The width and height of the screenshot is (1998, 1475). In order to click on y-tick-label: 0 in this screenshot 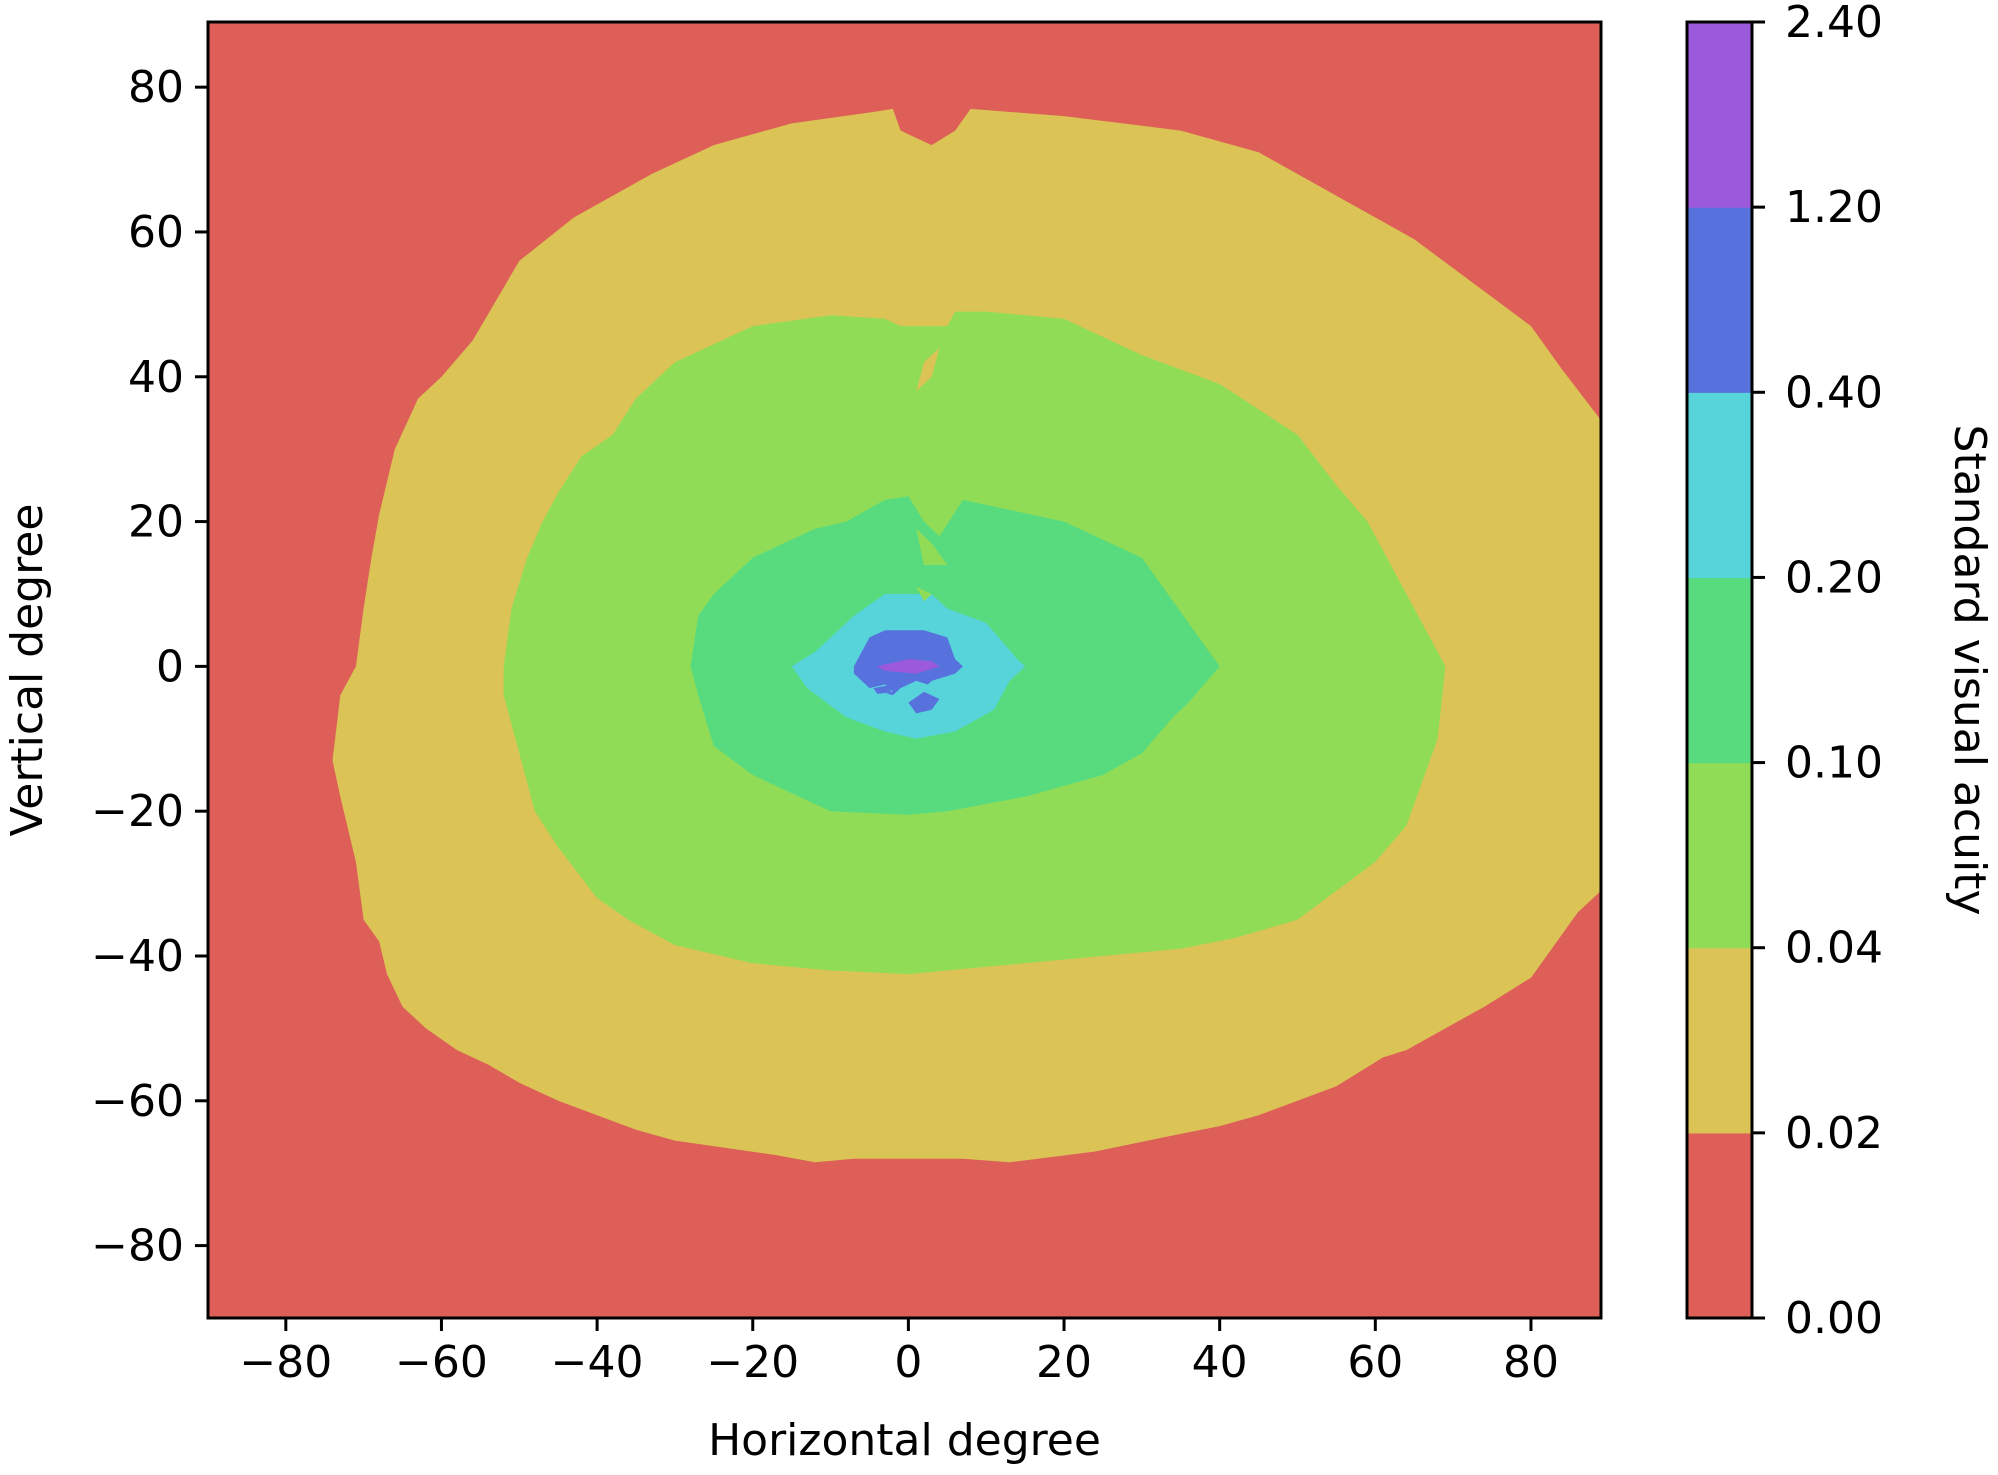, I will do `click(170, 666)`.